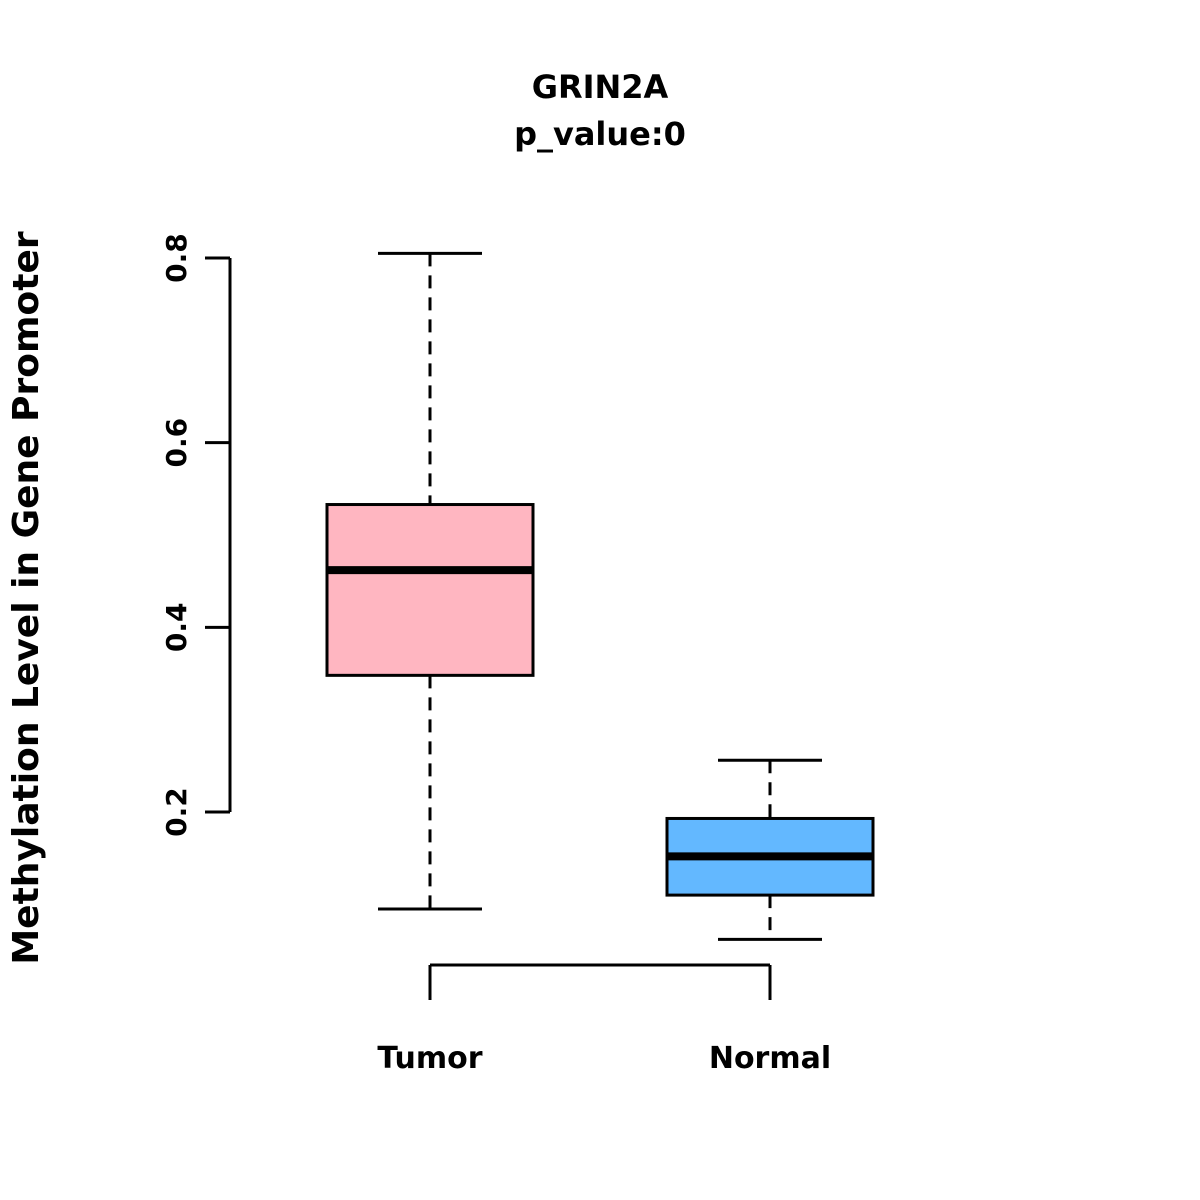  What do you see at coordinates (176, 628) in the screenshot?
I see `y-tick-label: 0.4` at bounding box center [176, 628].